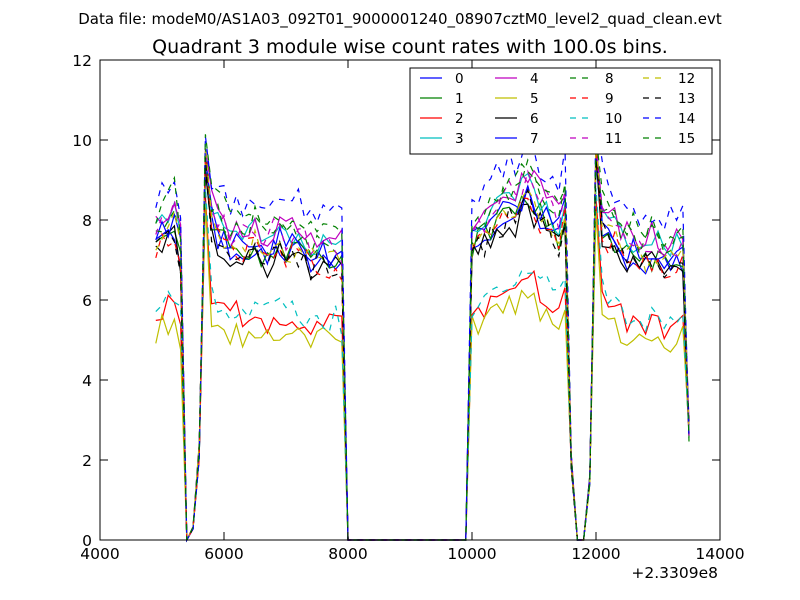  Describe the element at coordinates (82, 141) in the screenshot. I see `y-tick-label: 10` at that location.